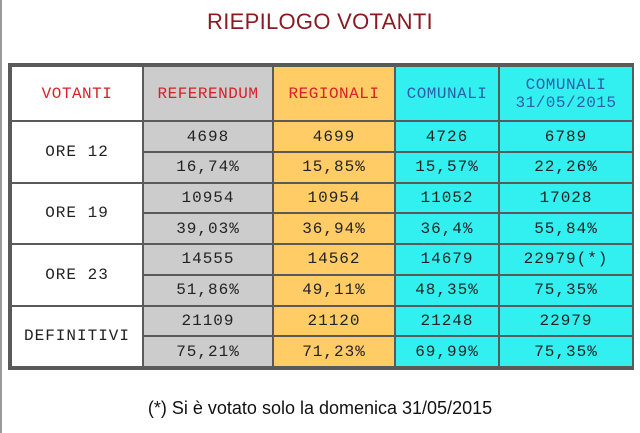  I want to click on row-label-definitivi: DEFINITIVI, so click(77, 336).